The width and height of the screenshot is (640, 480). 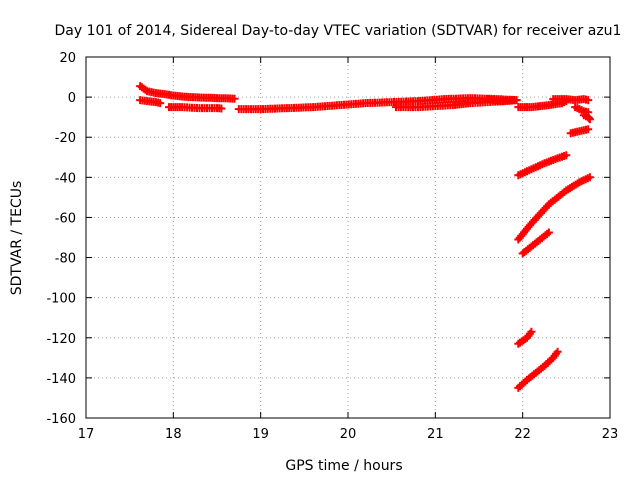 What do you see at coordinates (522, 434) in the screenshot?
I see `x-tick-label: 22` at bounding box center [522, 434].